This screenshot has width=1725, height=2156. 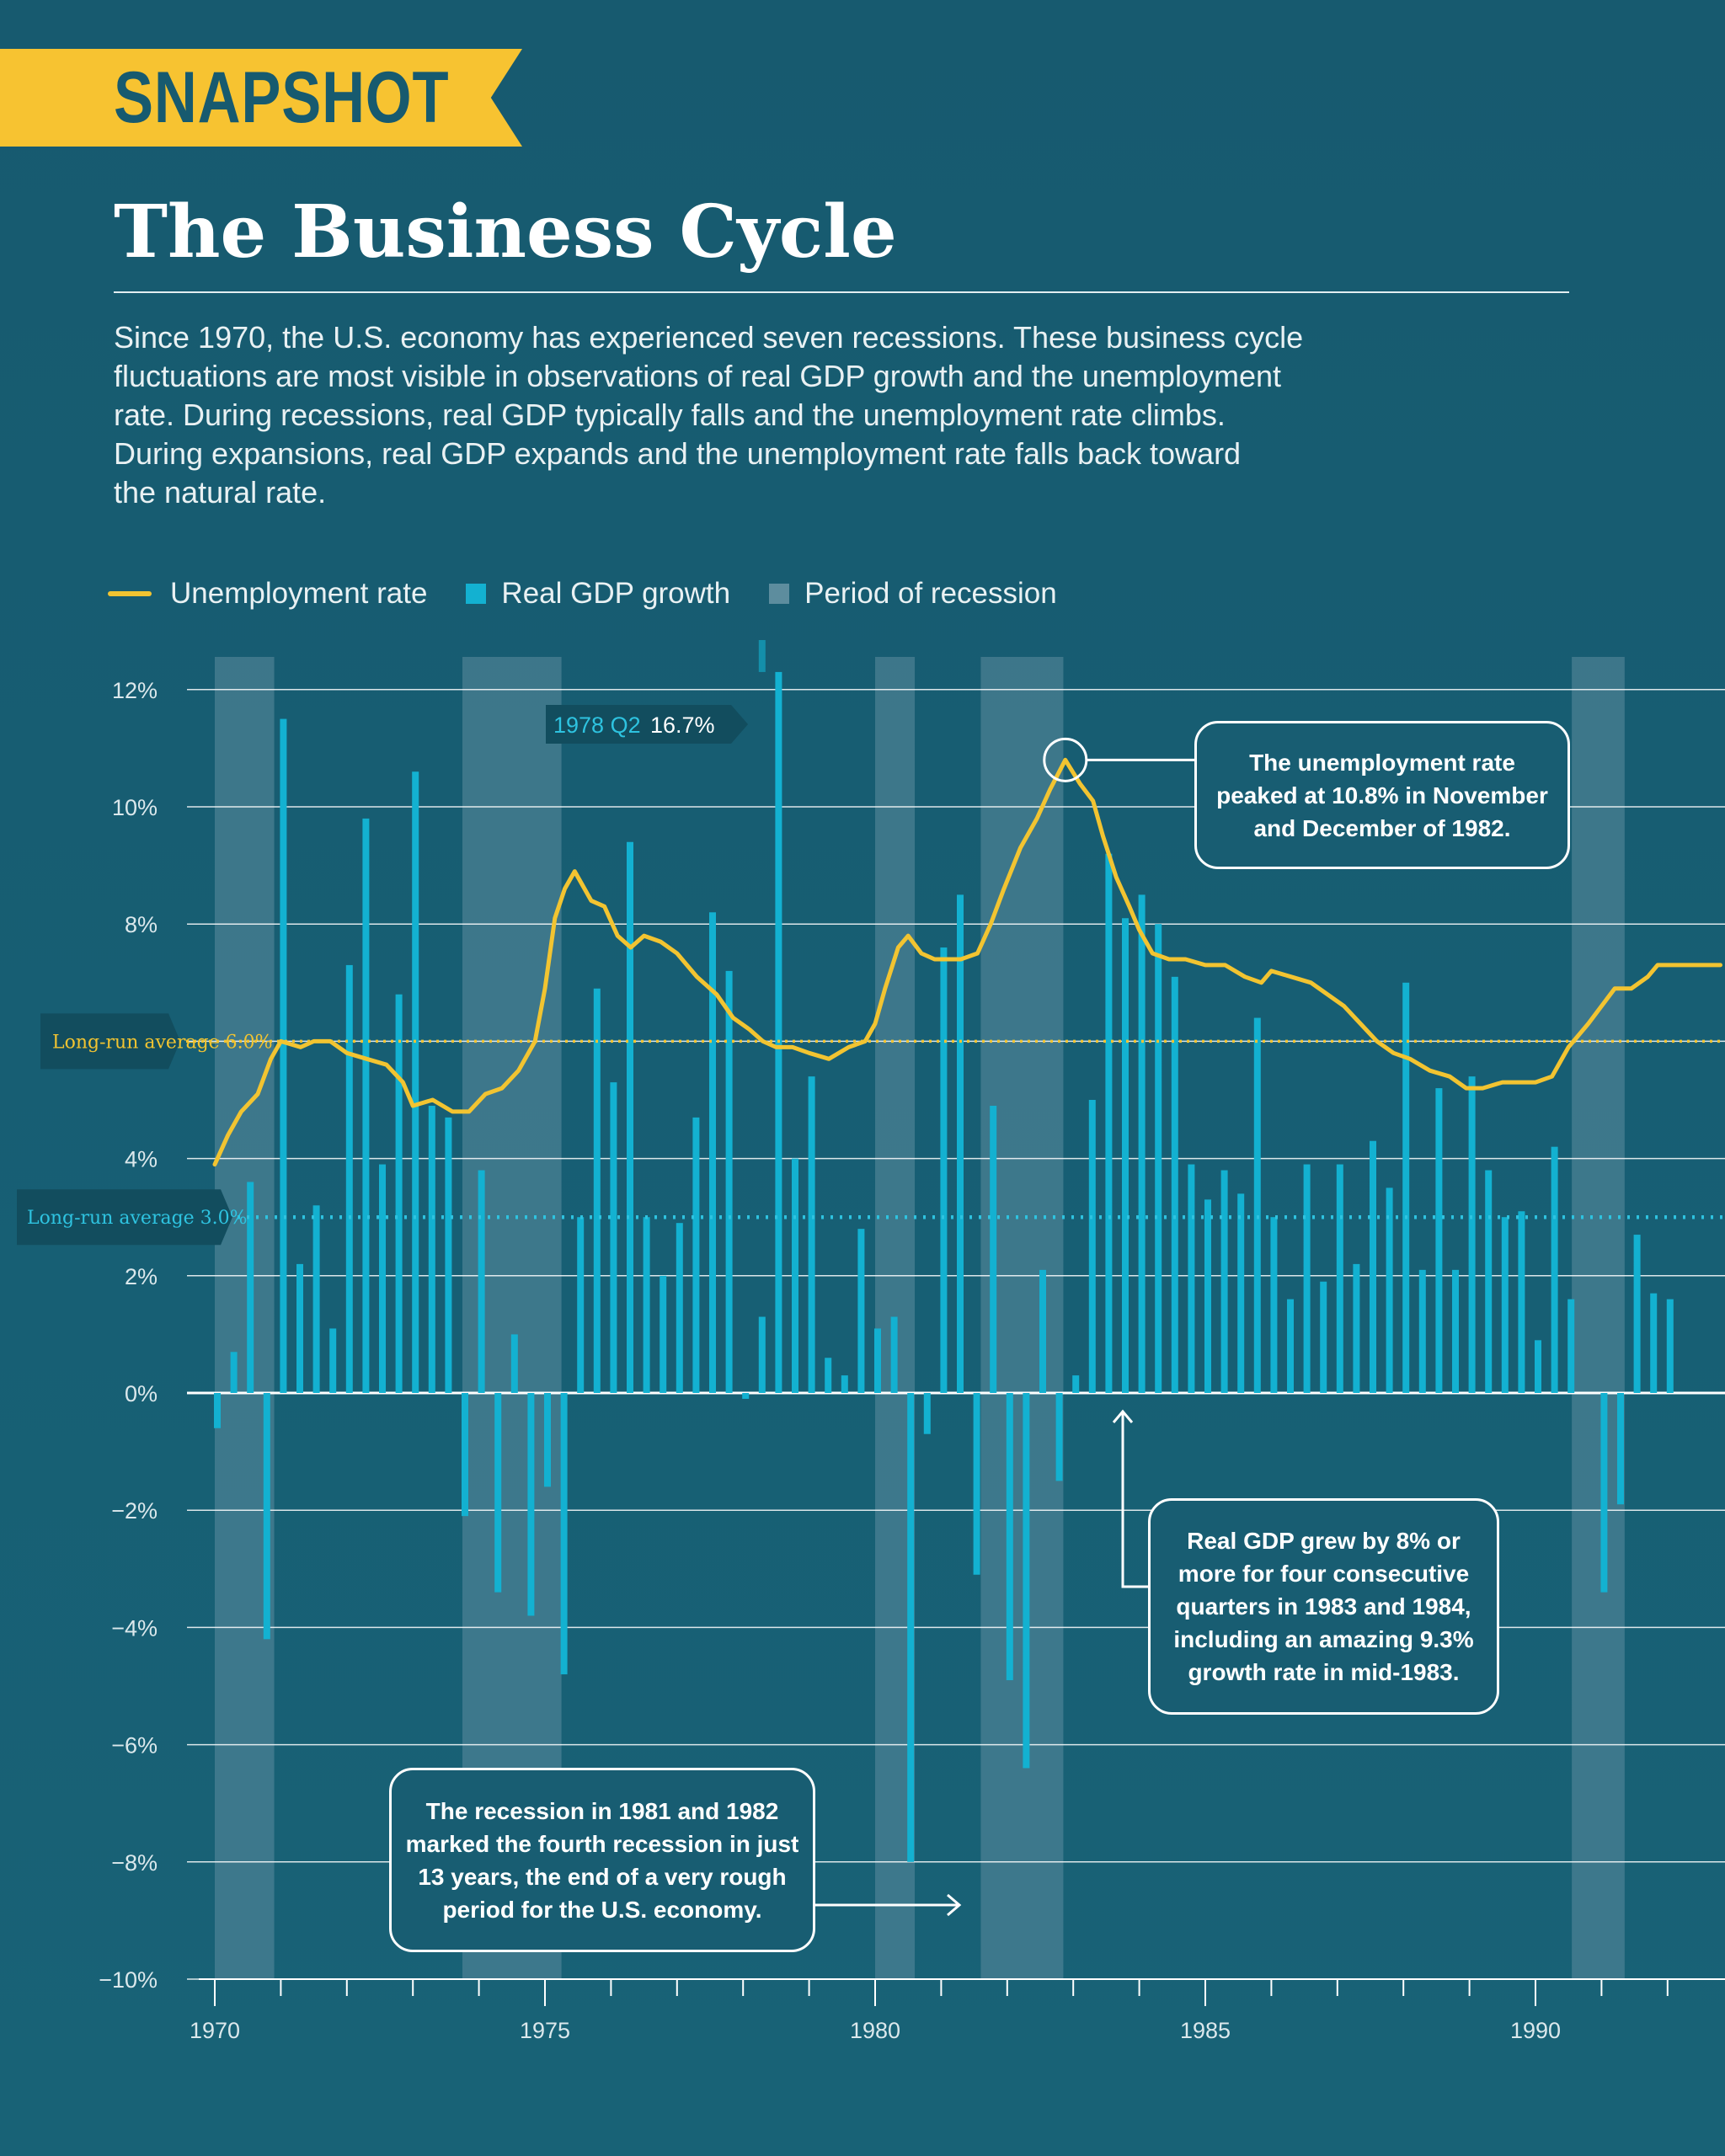 I want to click on avg-gdp-label-box, so click(x=124, y=1217).